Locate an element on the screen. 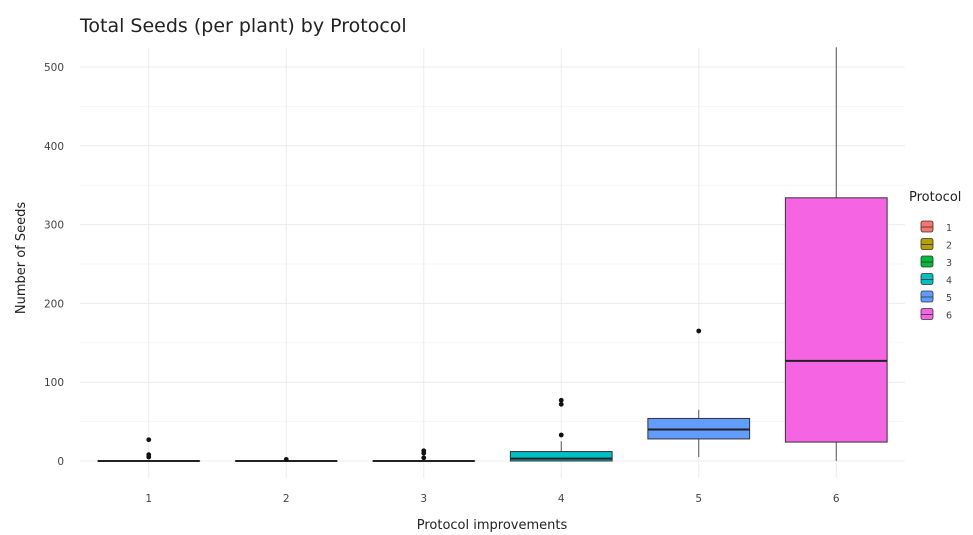 The image size is (973, 535). x-tick-label: 3 is located at coordinates (423, 499).